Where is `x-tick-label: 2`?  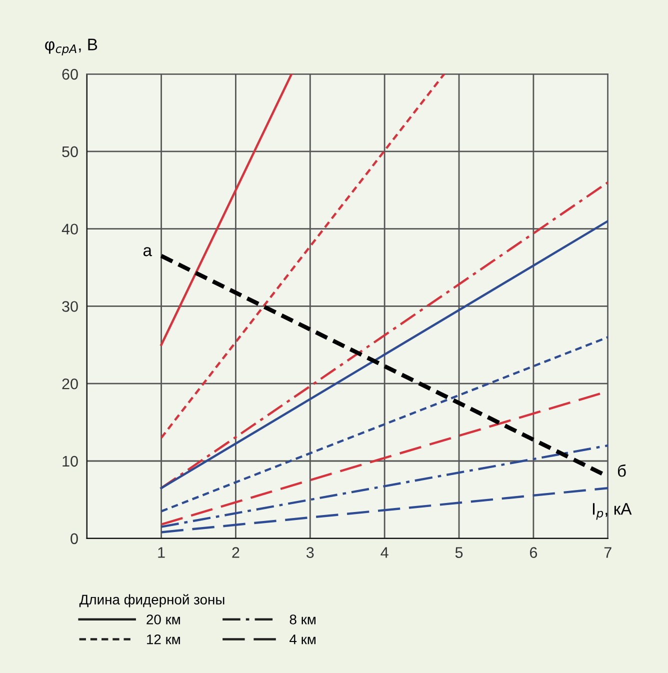
x-tick-label: 2 is located at coordinates (236, 552).